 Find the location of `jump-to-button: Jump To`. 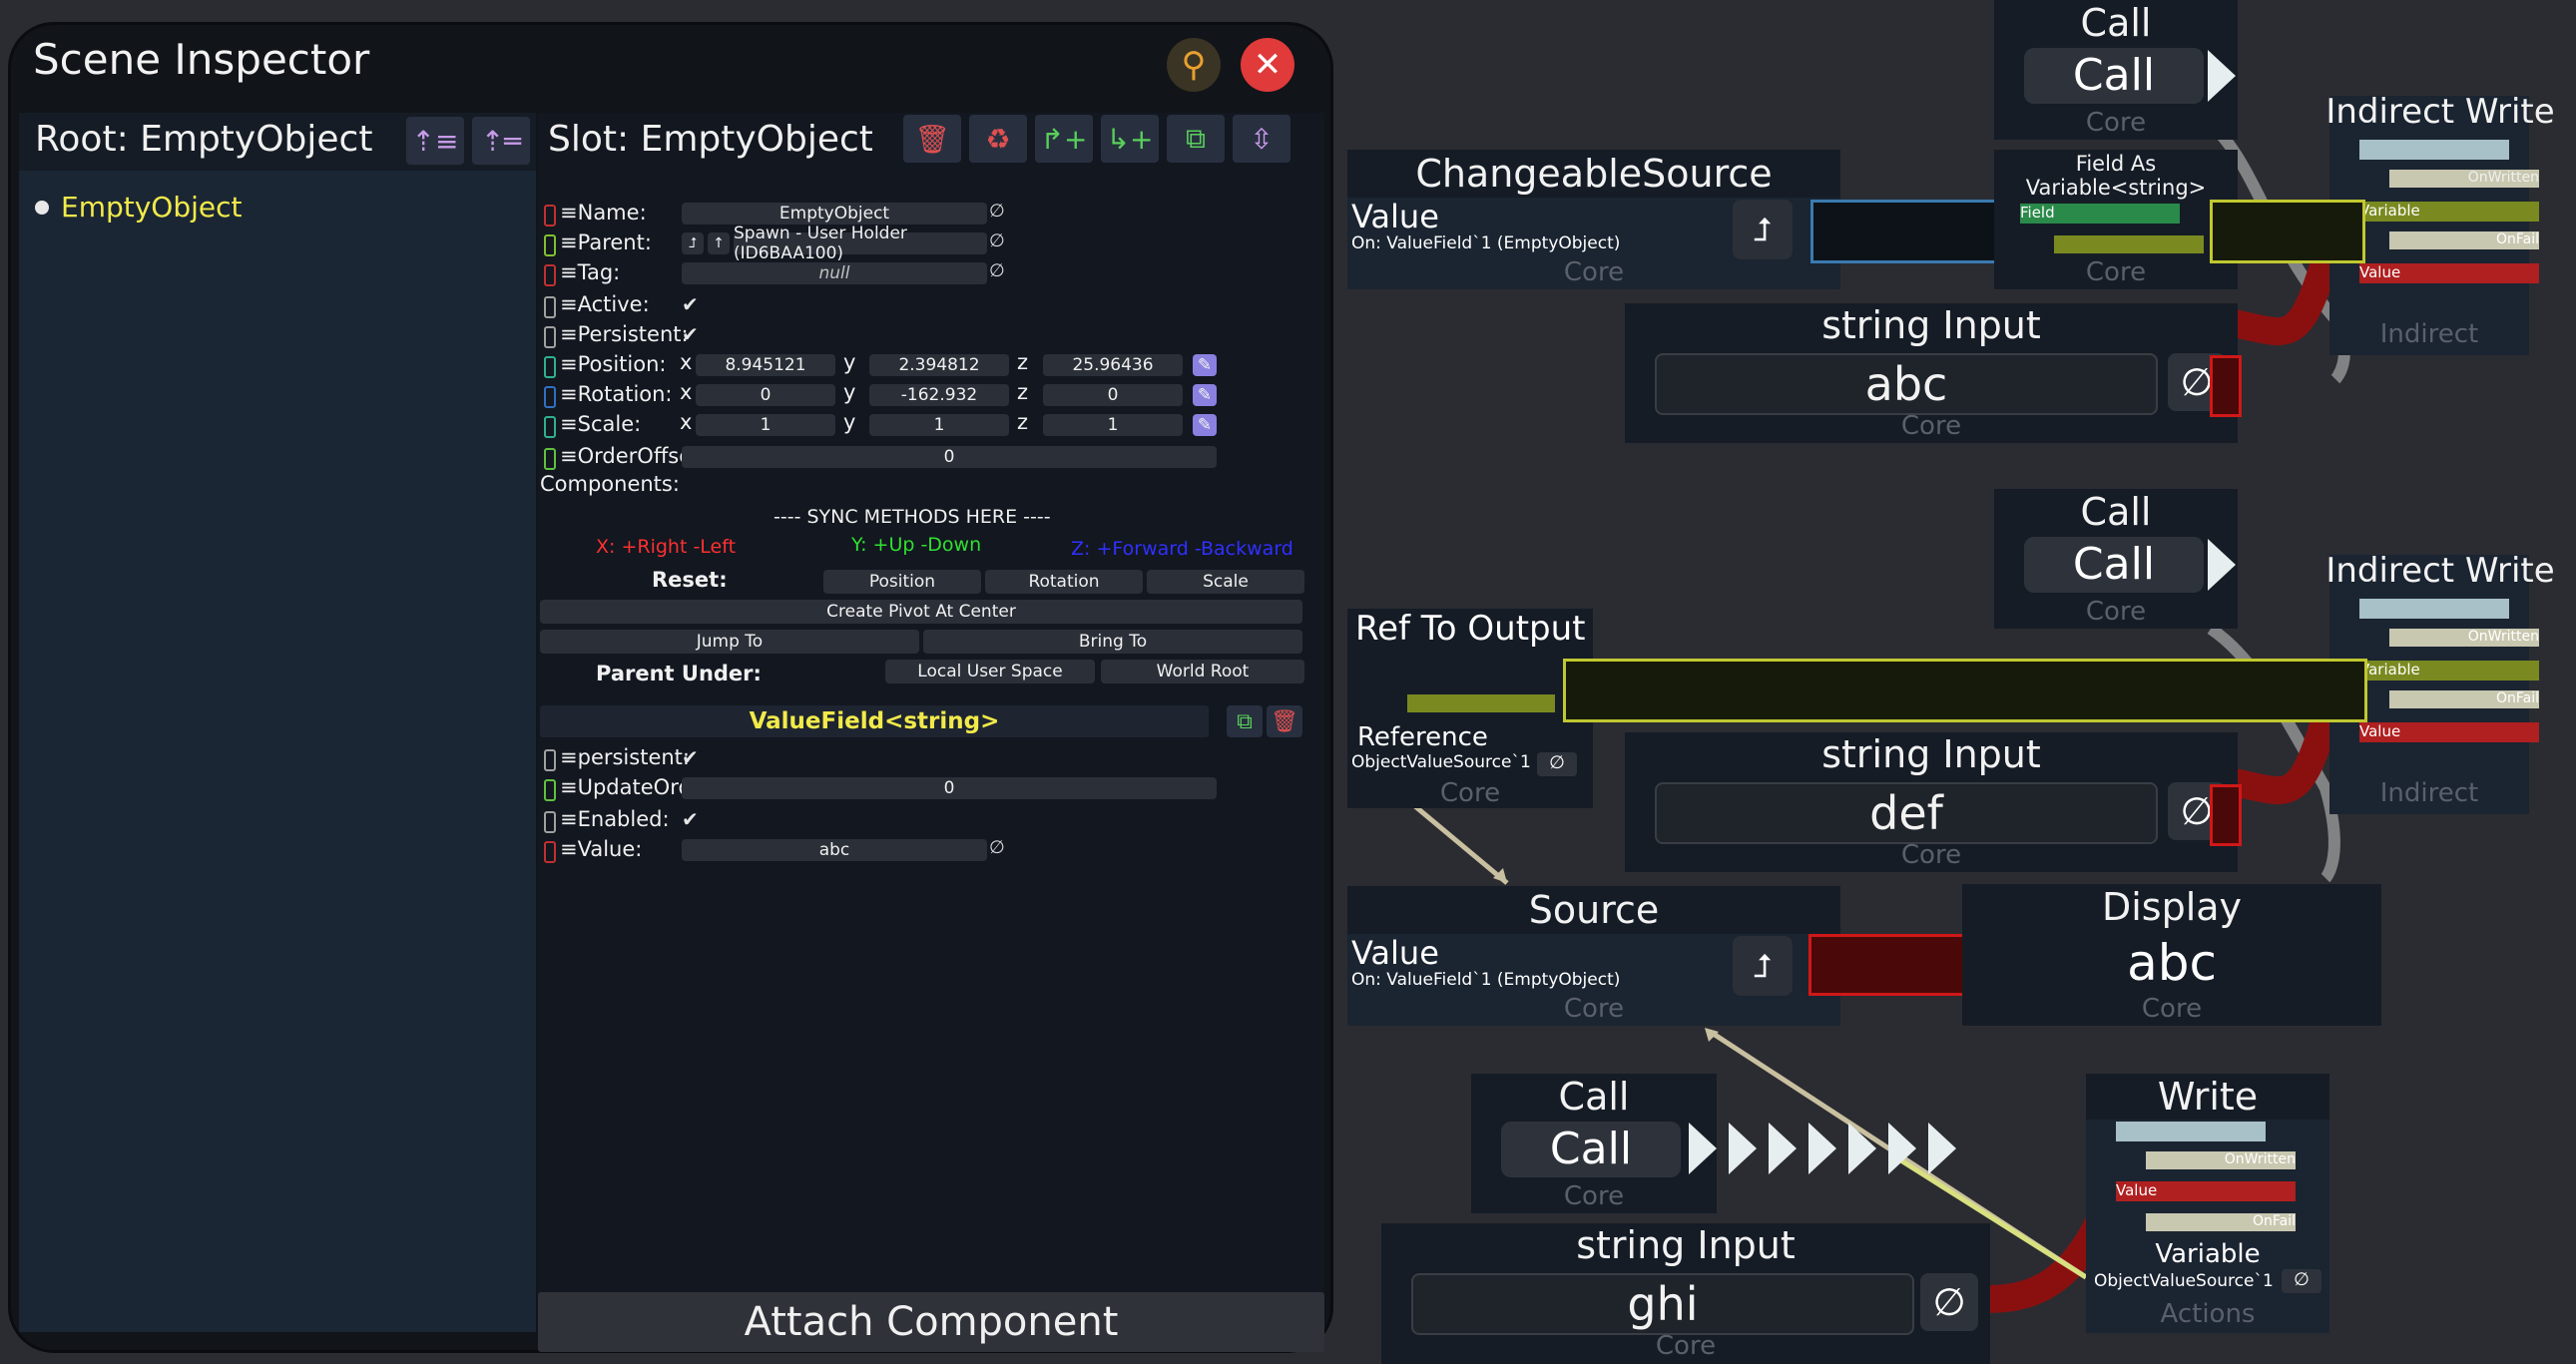

jump-to-button: Jump To is located at coordinates (729, 642).